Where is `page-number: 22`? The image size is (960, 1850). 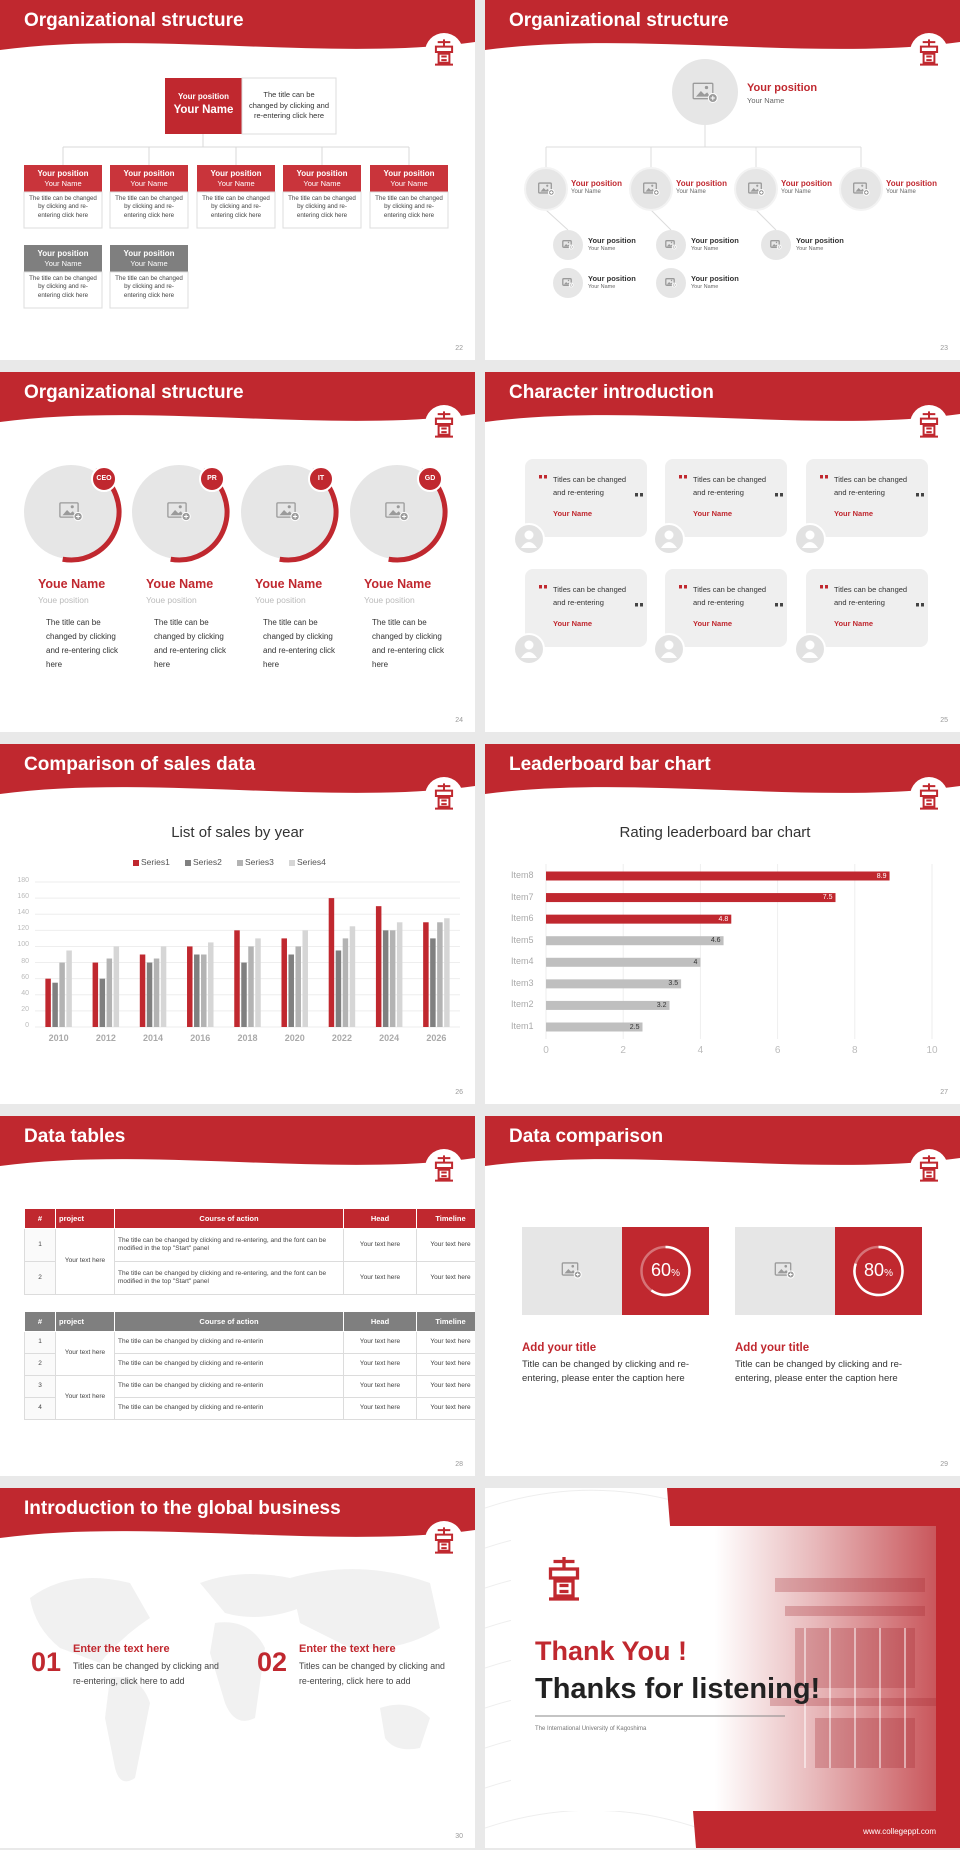 page-number: 22 is located at coordinates (459, 348).